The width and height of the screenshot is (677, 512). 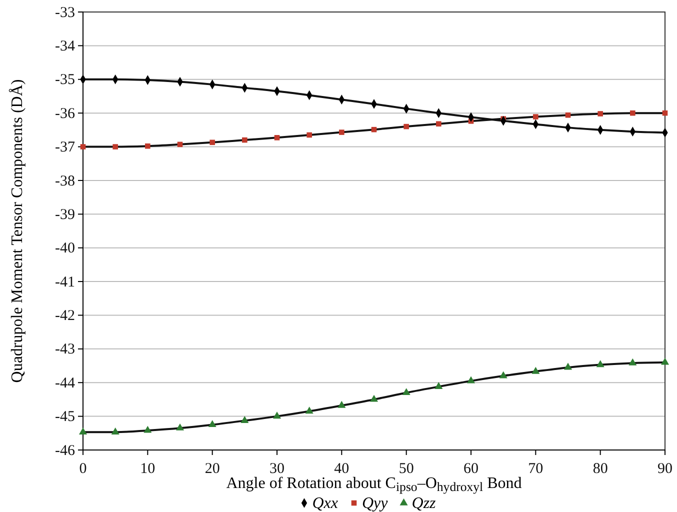 What do you see at coordinates (65, 12) in the screenshot?
I see `y-tick-label: -33` at bounding box center [65, 12].